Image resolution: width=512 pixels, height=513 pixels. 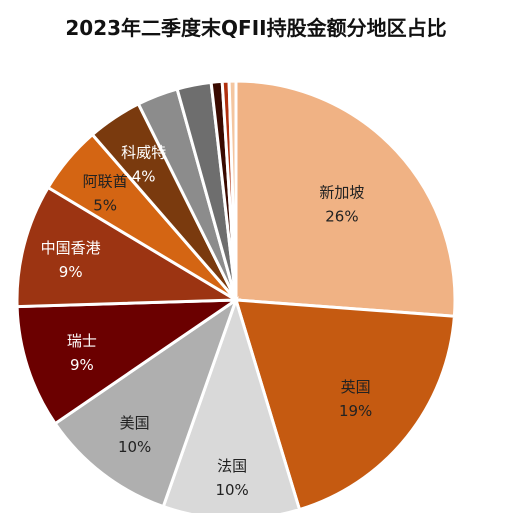 I want to click on slice-name-label: 新加坡, so click(x=341, y=193).